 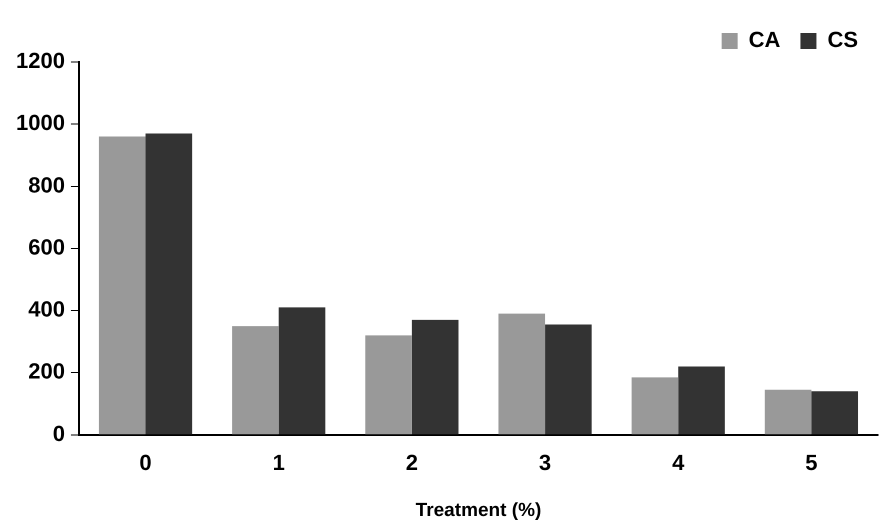 I want to click on y-tick-label: 1200, so click(x=40, y=61).